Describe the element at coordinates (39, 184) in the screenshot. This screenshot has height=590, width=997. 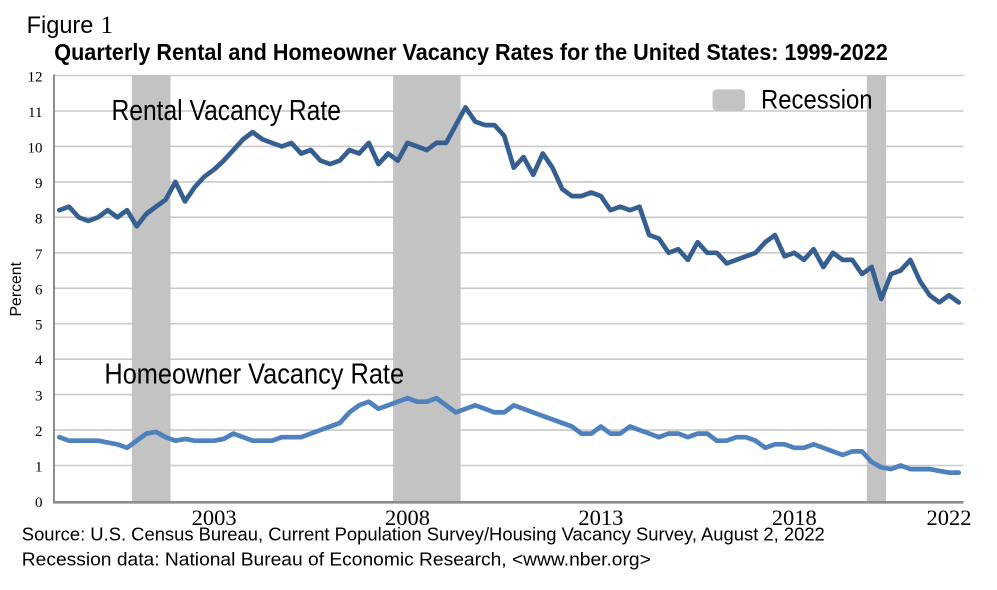
I see `svg-text: 9` at that location.